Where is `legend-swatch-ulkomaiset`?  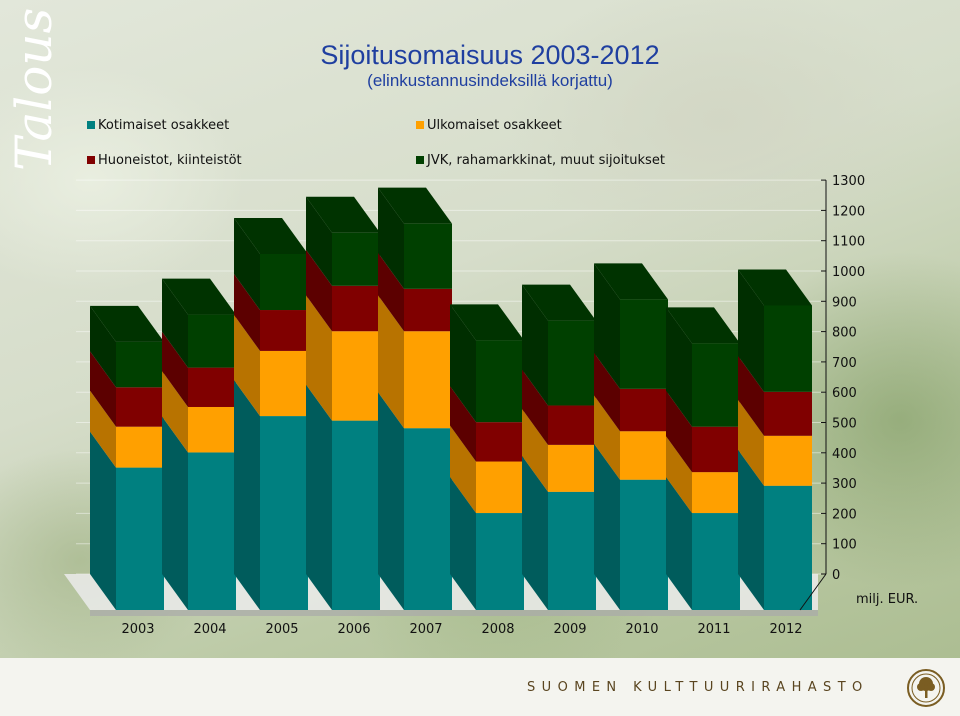
legend-swatch-ulkomaiset is located at coordinates (420, 125).